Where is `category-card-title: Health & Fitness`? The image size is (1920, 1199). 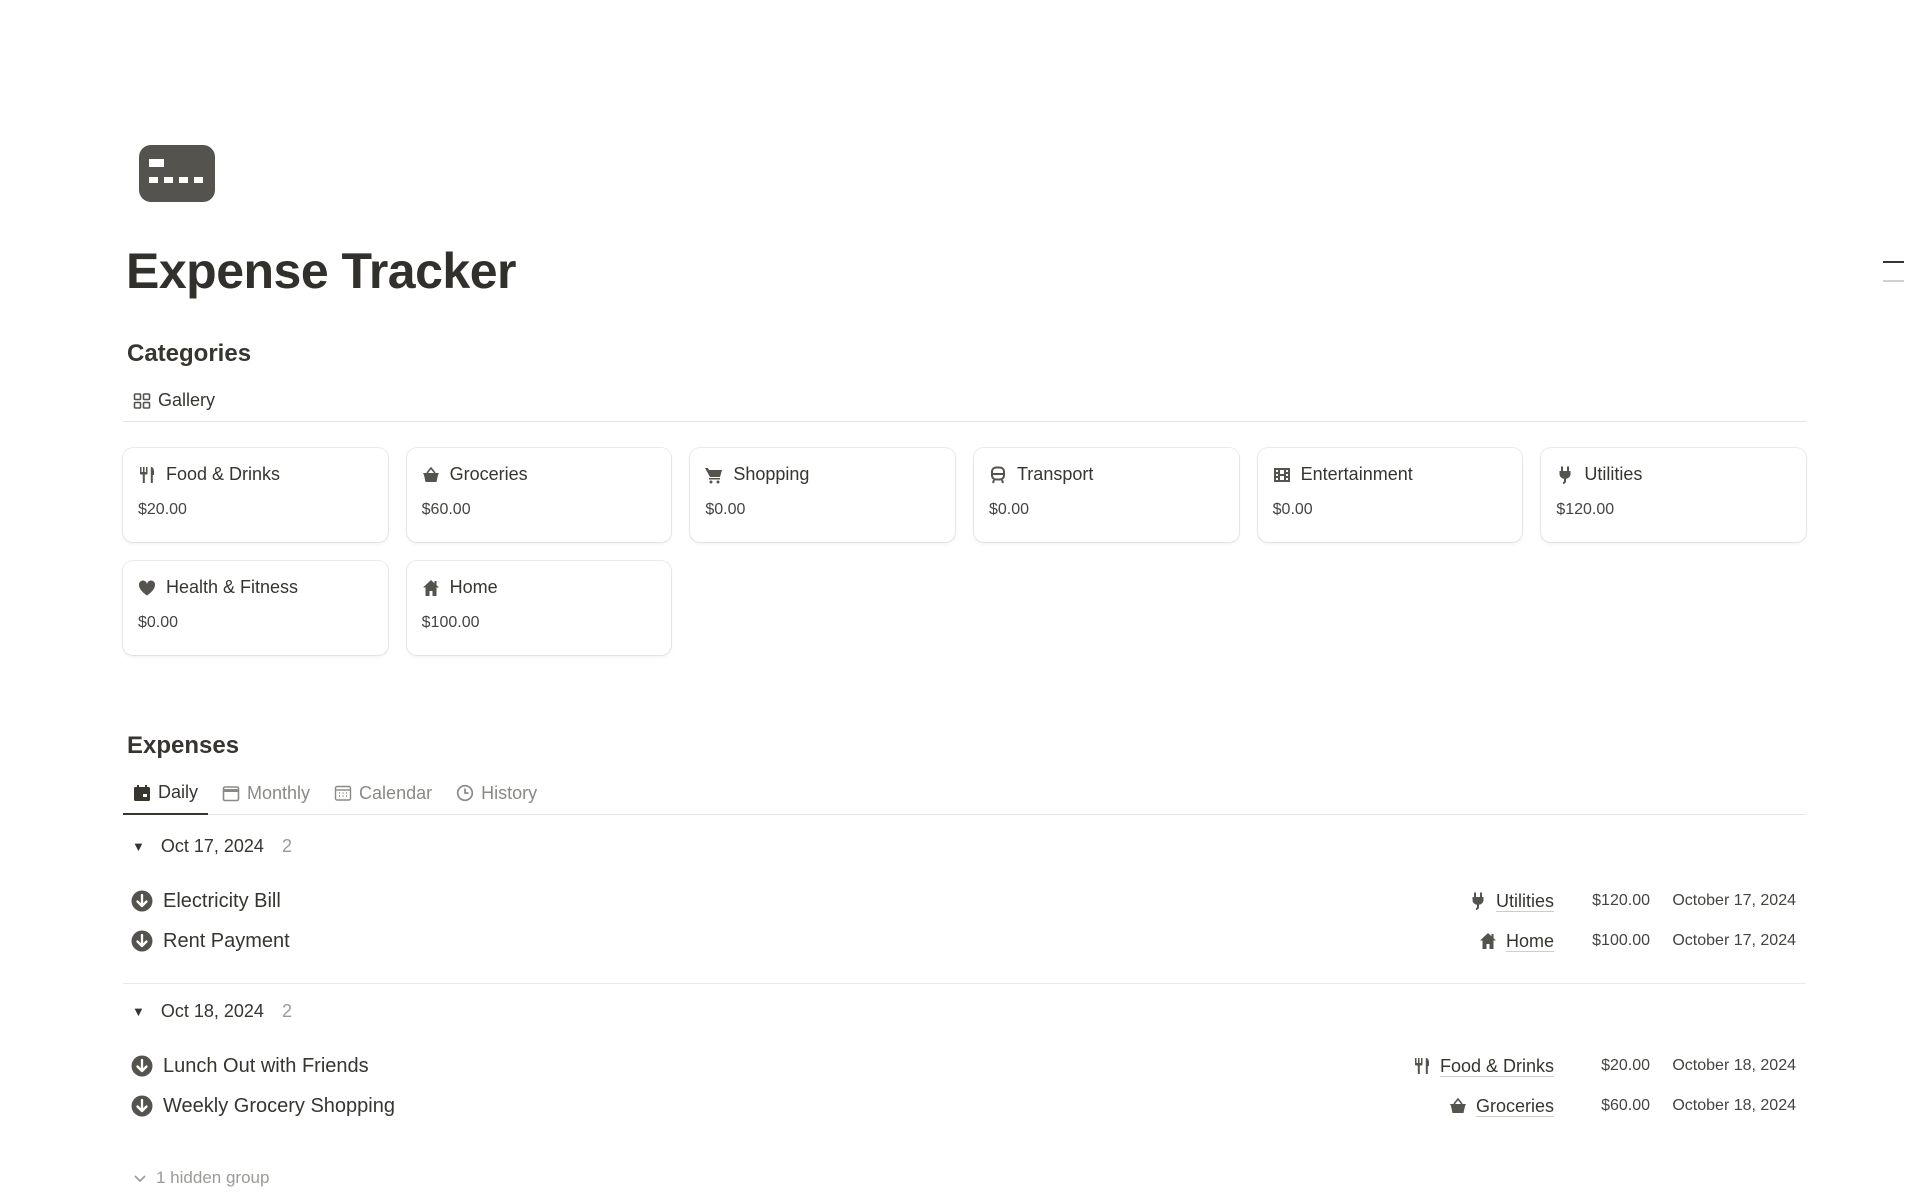
category-card-title: Health & Fitness is located at coordinates (255, 587).